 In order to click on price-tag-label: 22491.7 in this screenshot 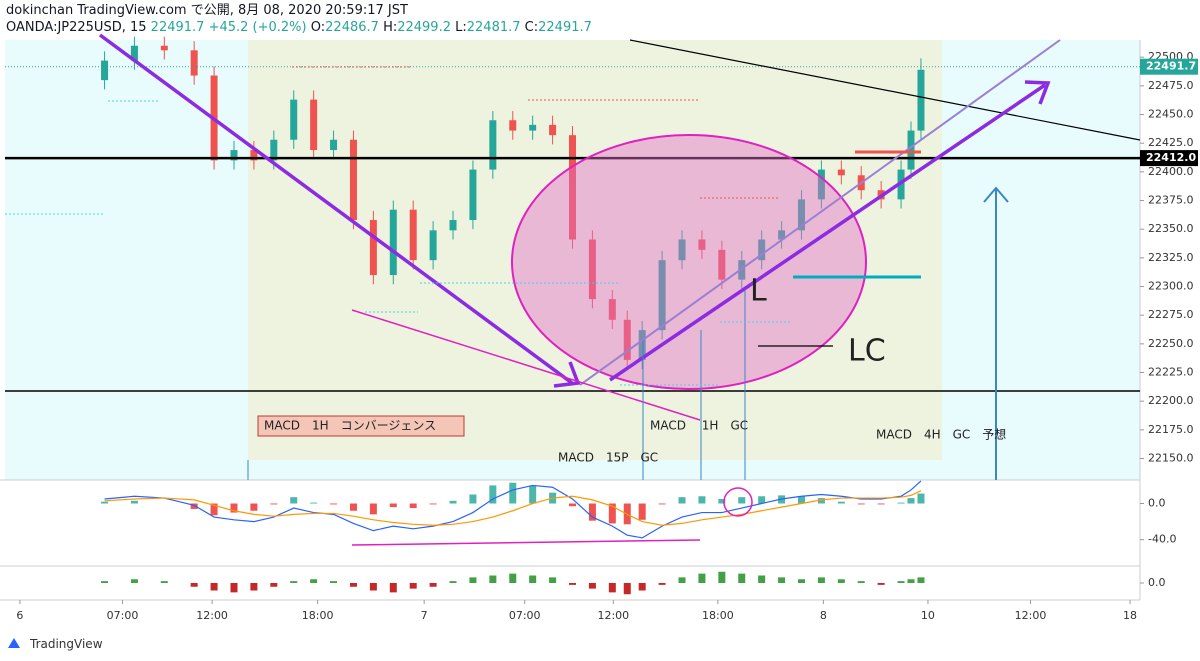, I will do `click(1171, 66)`.